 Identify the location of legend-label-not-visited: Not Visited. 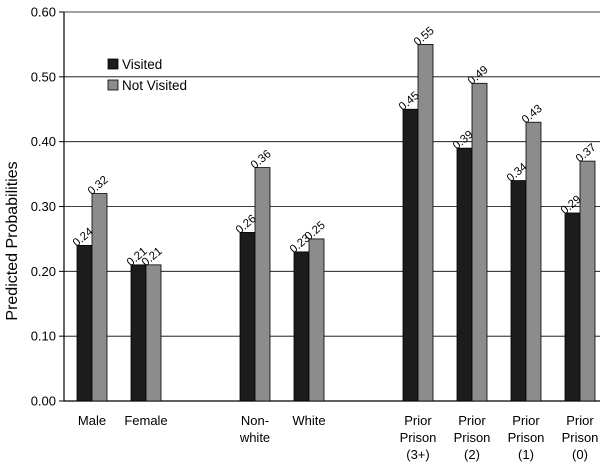
(154, 85).